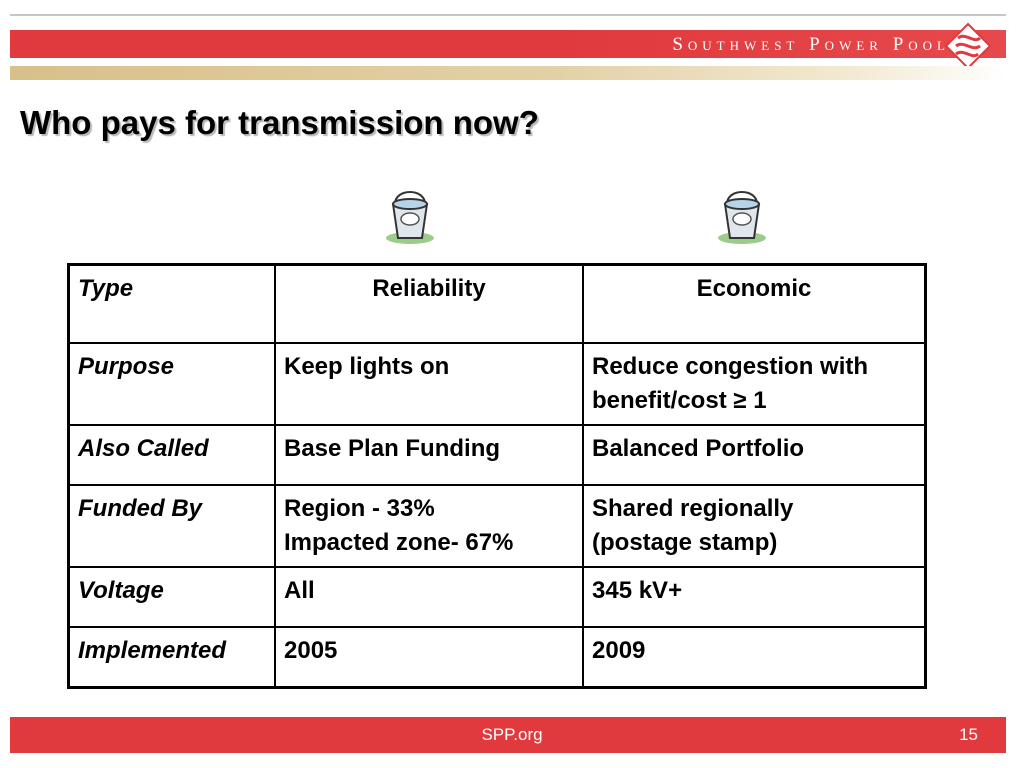  I want to click on also-called-reliability: Base Plan Funding, so click(429, 455).